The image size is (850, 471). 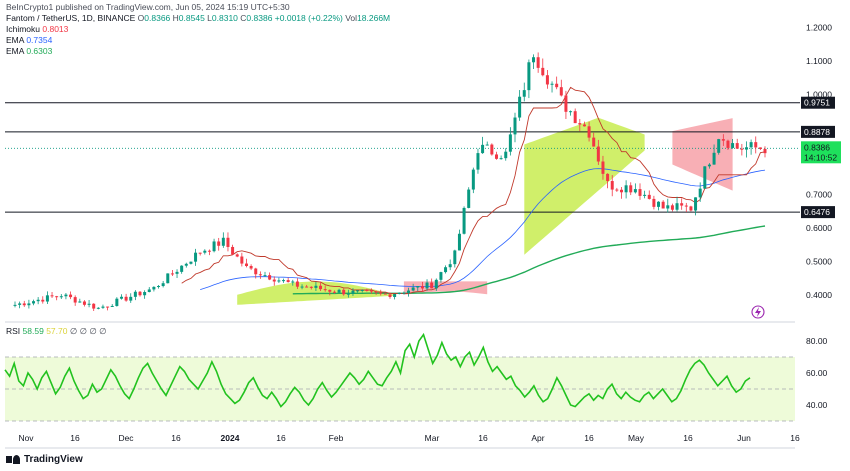 I want to click on countdown-label: 14:10:52, so click(x=820, y=157).